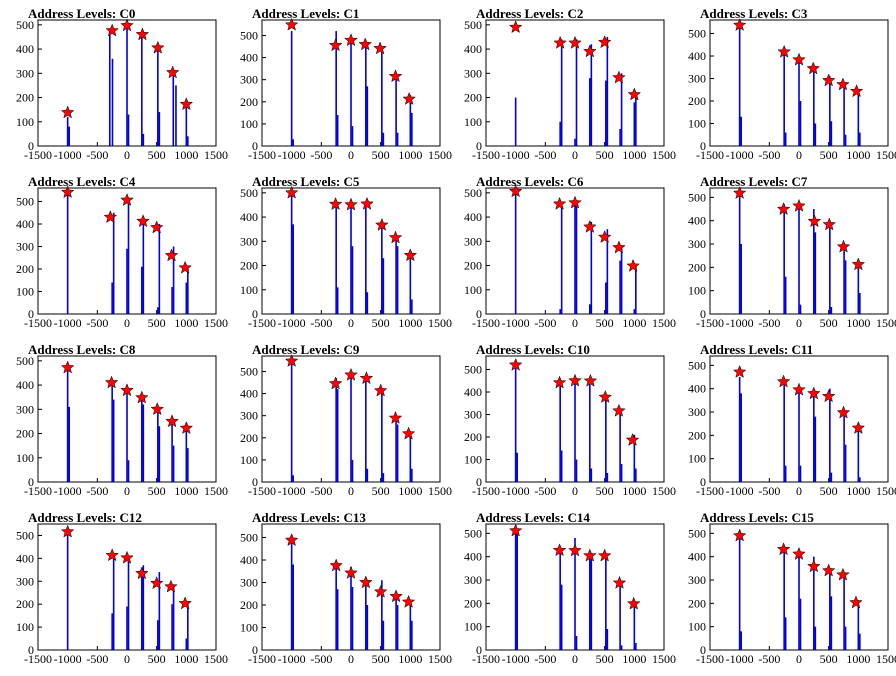  Describe the element at coordinates (529, 13) in the screenshot. I see `chart-title: Address Levels: C2` at that location.